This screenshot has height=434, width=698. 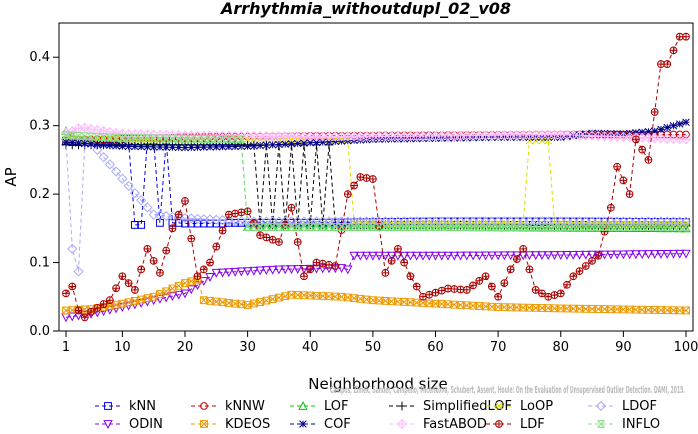 What do you see at coordinates (686, 347) in the screenshot?
I see `x-tick-label: 100` at bounding box center [686, 347].